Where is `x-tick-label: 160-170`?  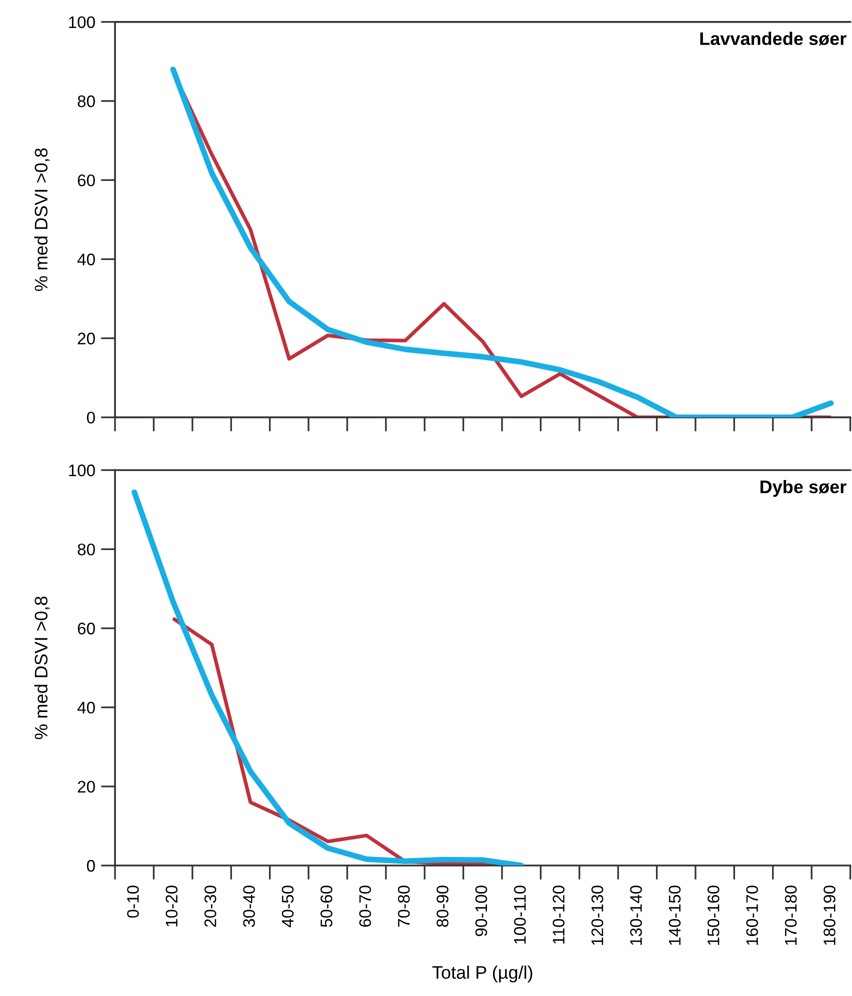 x-tick-label: 160-170 is located at coordinates (752, 915).